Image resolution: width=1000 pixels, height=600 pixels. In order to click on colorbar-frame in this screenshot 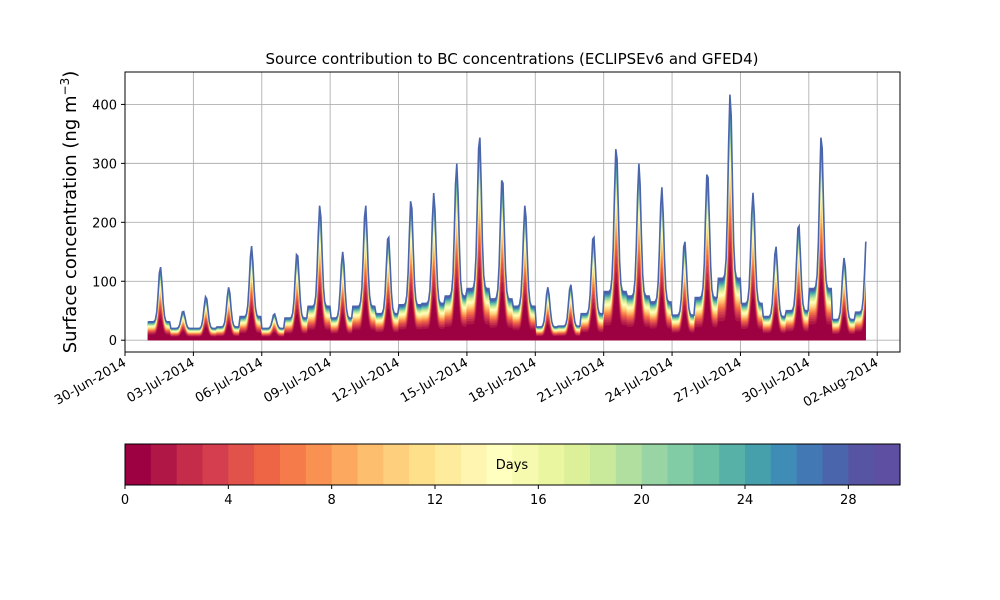, I will do `click(512, 464)`.